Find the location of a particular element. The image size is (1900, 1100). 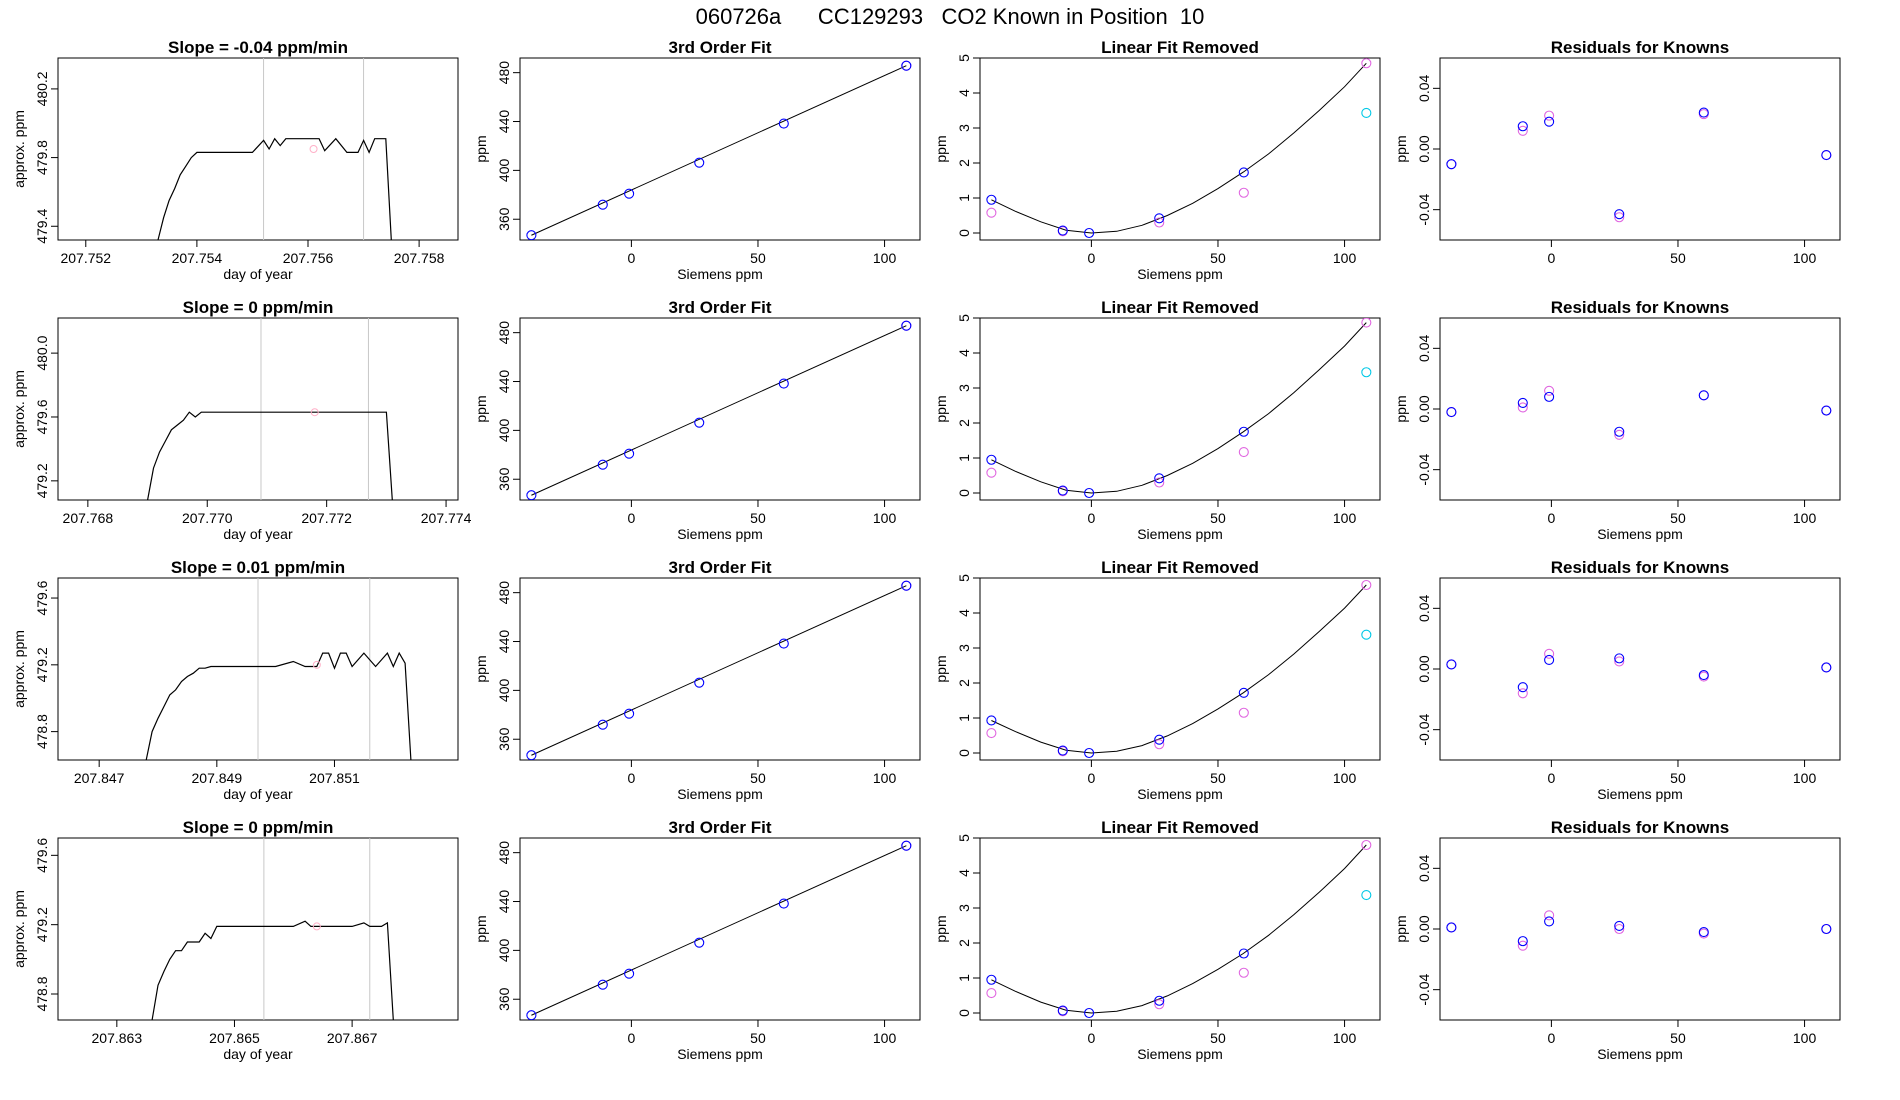

y-tick-label: 2 is located at coordinates (964, 163).